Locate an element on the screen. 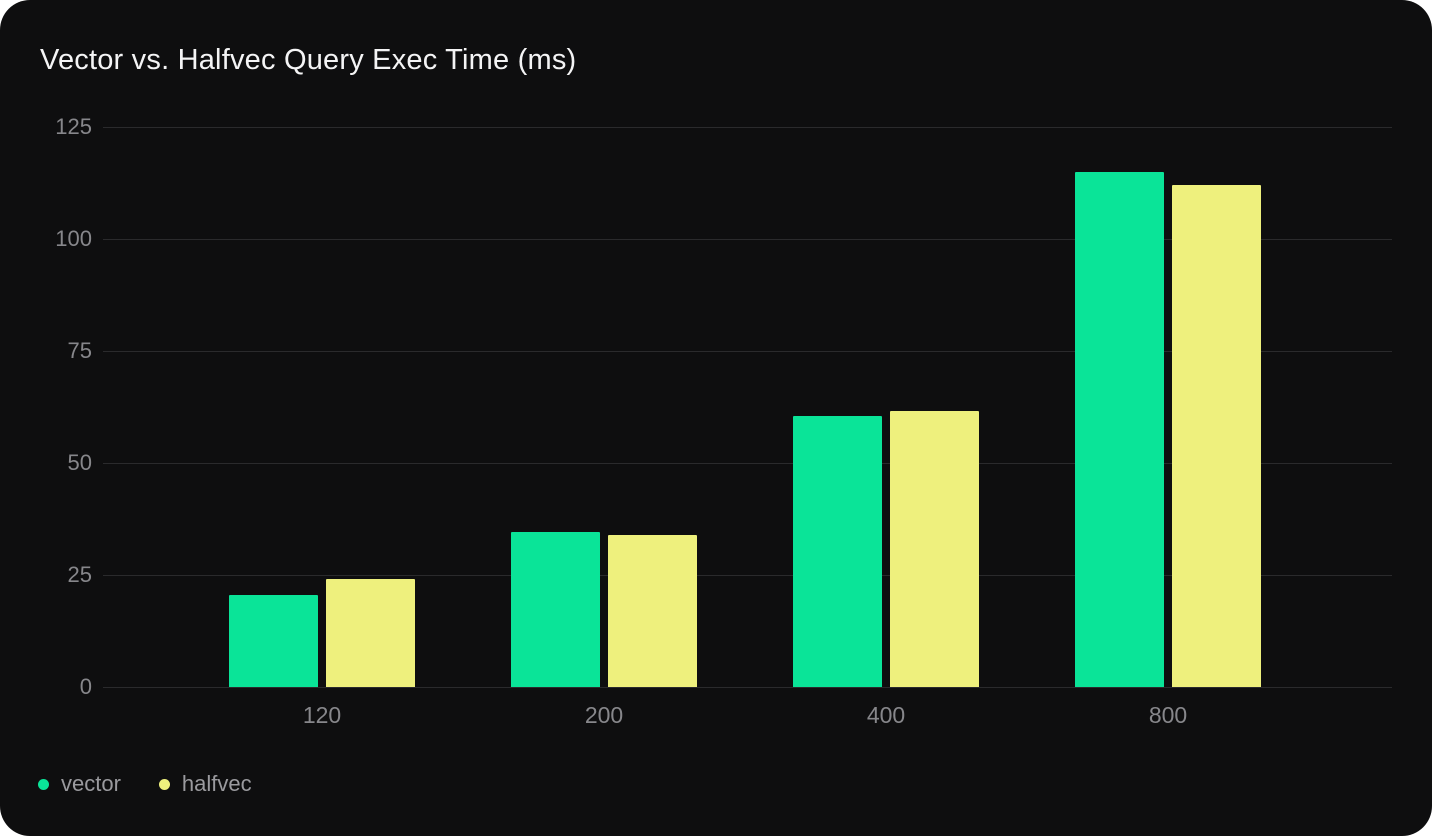 The height and width of the screenshot is (836, 1432). y-tick-label: 125 is located at coordinates (73, 126).